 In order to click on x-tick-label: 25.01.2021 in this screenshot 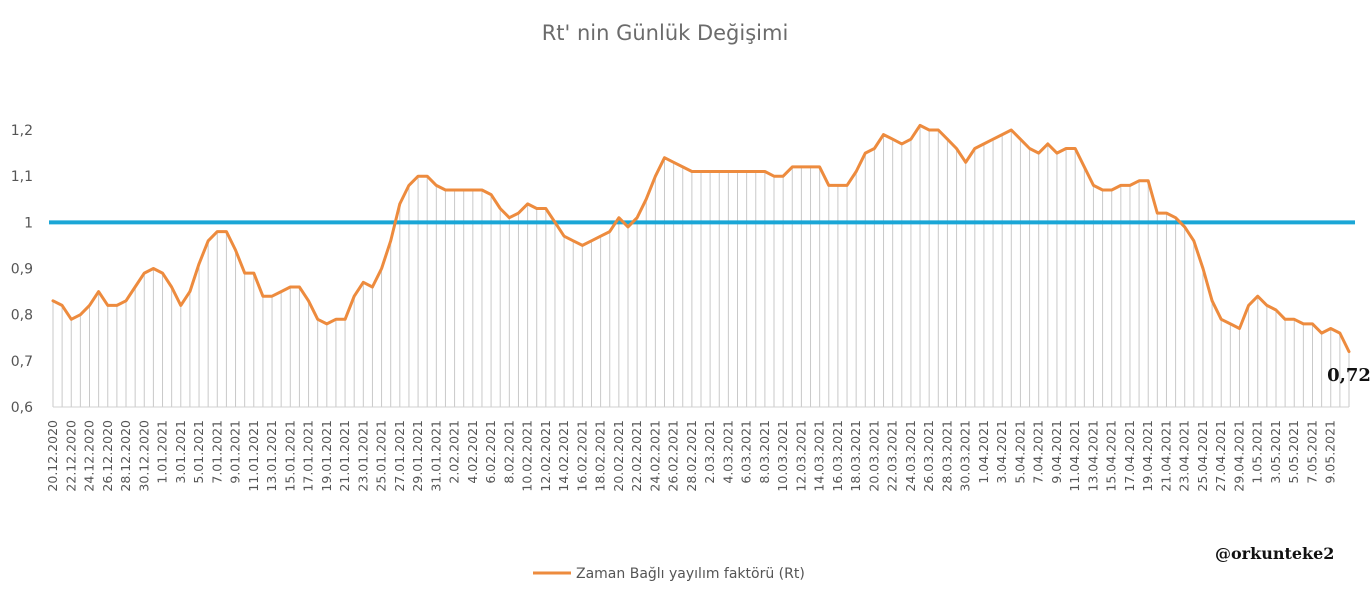, I will do `click(381, 456)`.